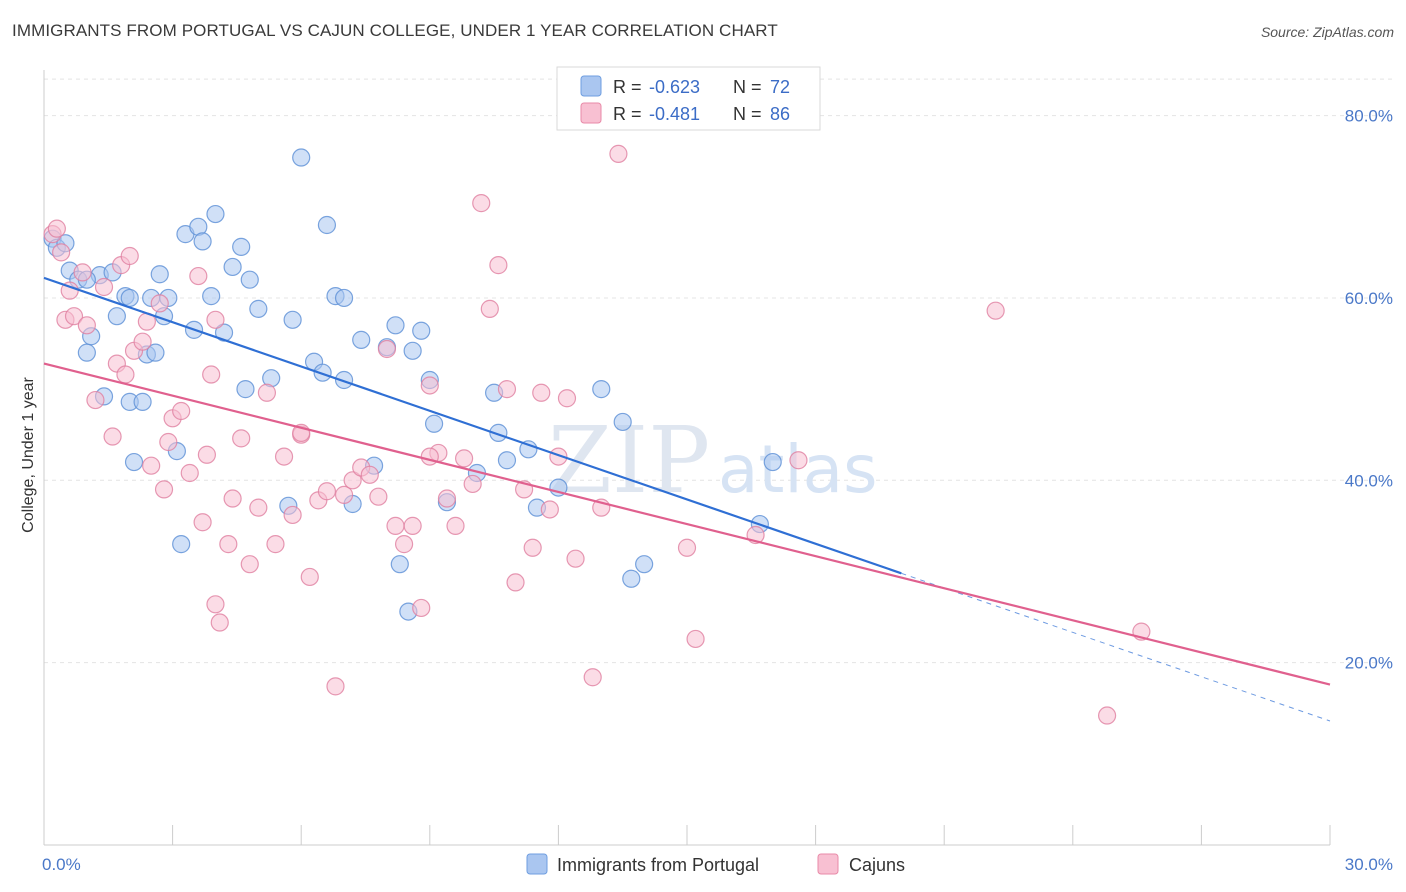  Describe the element at coordinates (828, 864) in the screenshot. I see `bottom-legend-swatch-cajuns` at that location.